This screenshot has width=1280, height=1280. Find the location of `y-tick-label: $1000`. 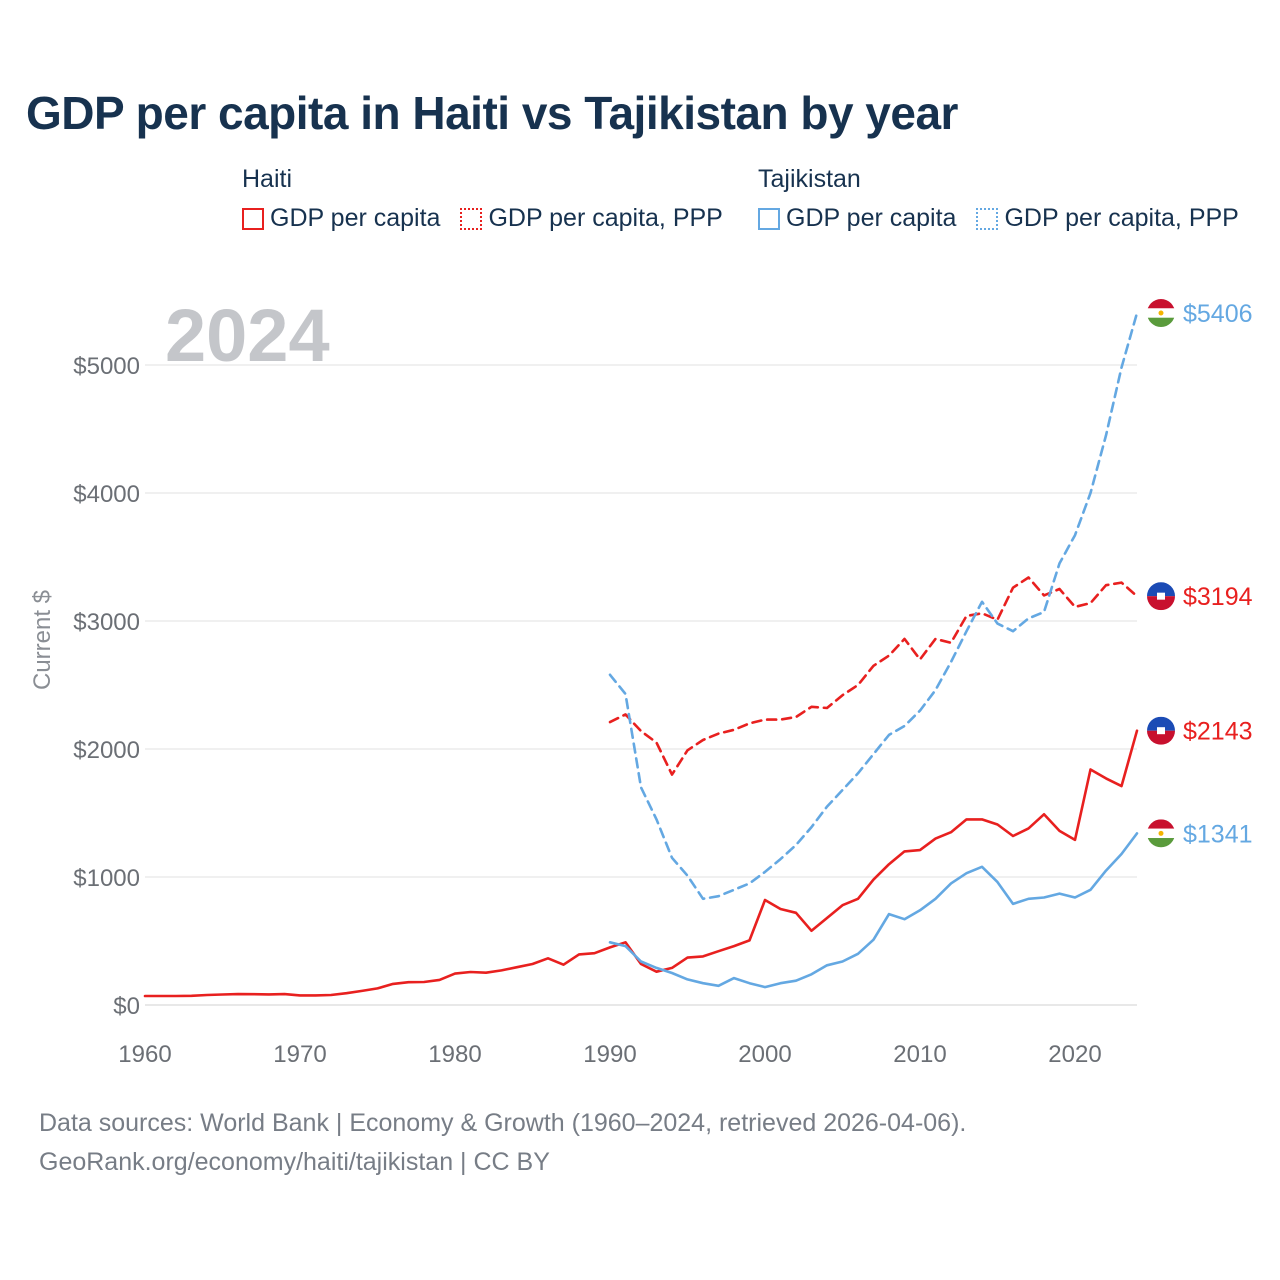

y-tick-label: $1000 is located at coordinates (106, 878).